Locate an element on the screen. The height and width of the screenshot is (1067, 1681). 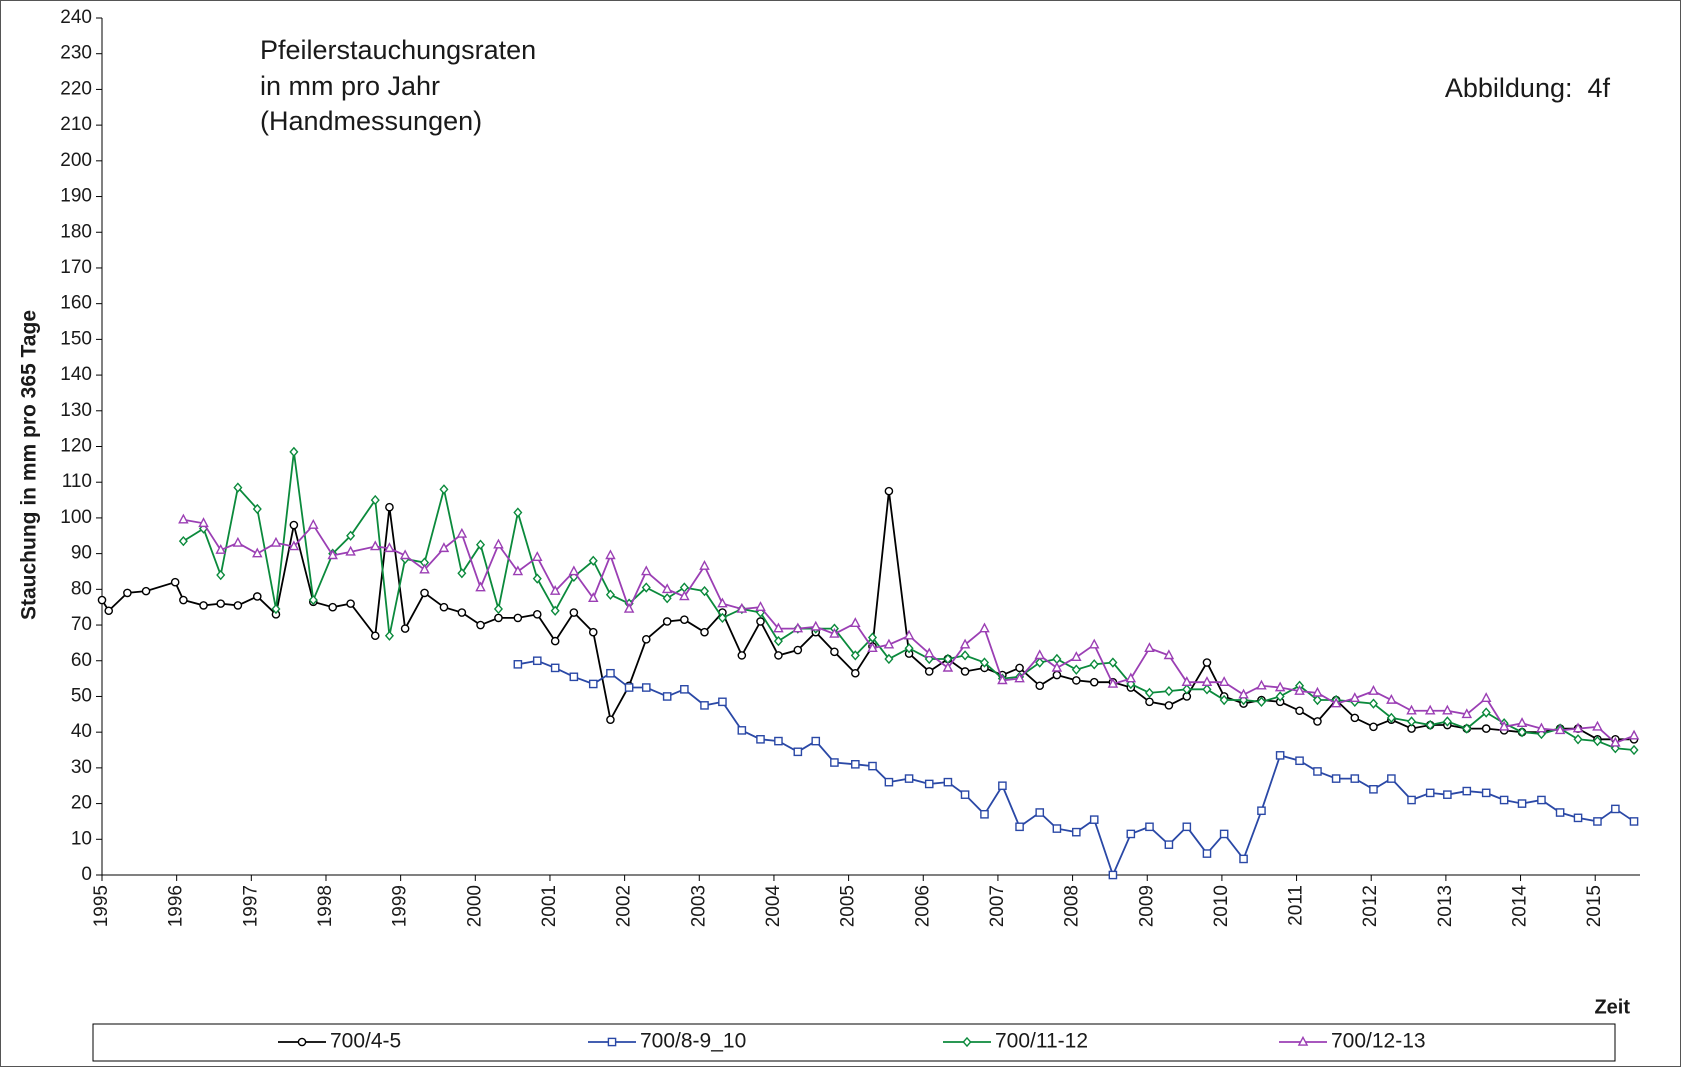
x-tick-label: 2003 is located at coordinates (698, 906).